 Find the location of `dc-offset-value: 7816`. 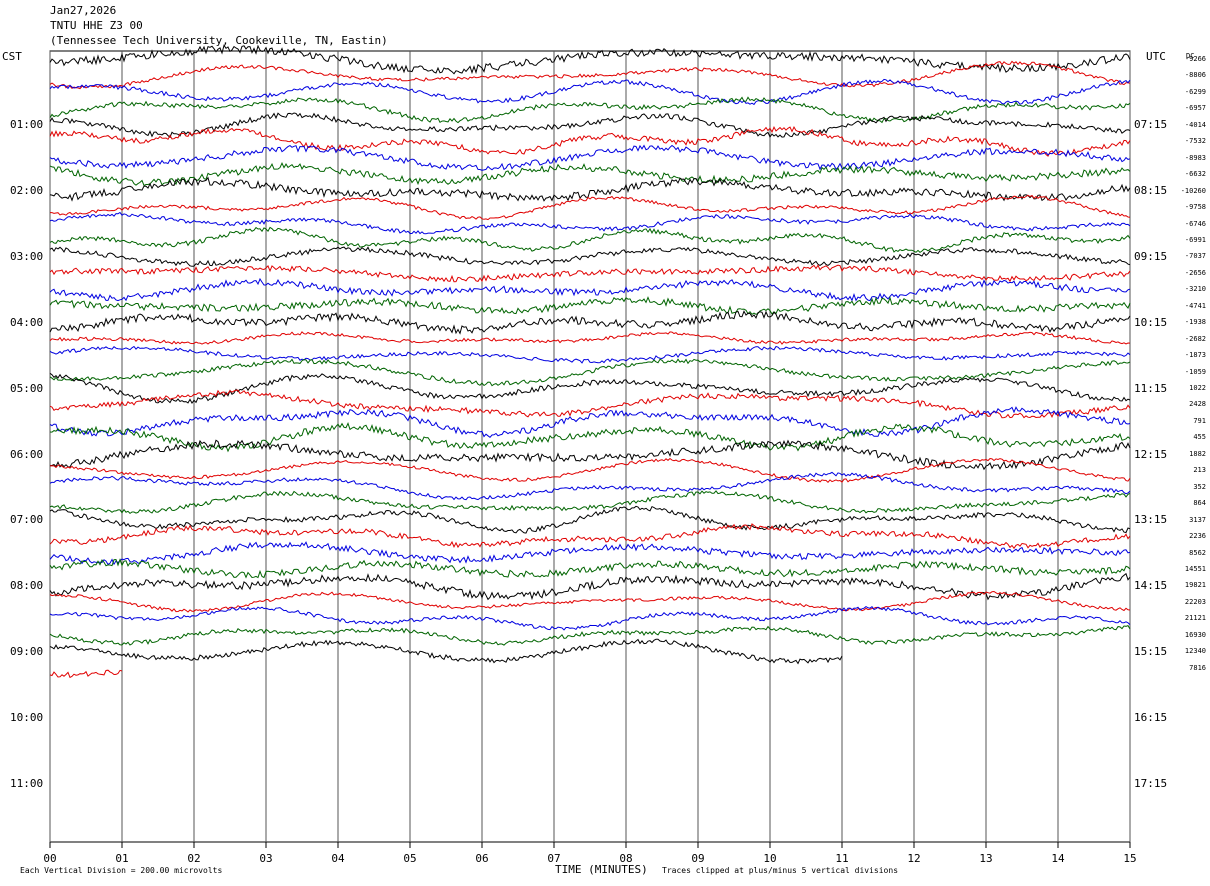

dc-offset-value: 7816 is located at coordinates (1197, 667).